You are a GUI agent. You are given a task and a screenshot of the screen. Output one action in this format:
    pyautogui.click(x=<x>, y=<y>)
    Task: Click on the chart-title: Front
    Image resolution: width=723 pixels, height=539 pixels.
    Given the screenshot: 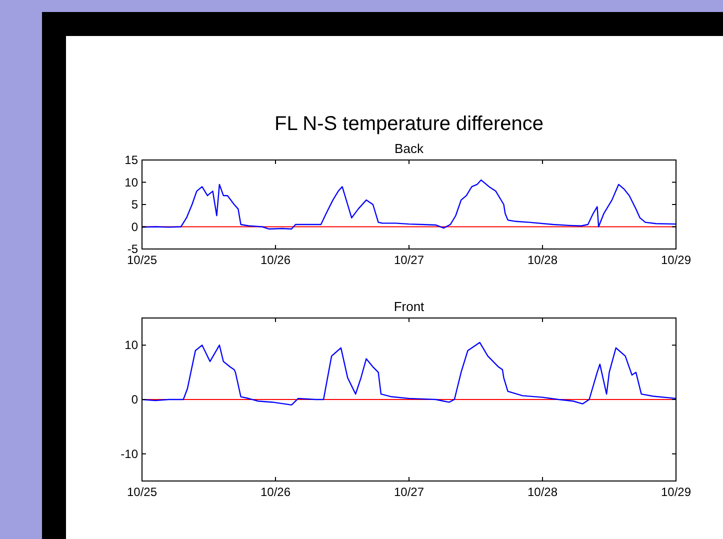 What is the action you would take?
    pyautogui.click(x=409, y=306)
    